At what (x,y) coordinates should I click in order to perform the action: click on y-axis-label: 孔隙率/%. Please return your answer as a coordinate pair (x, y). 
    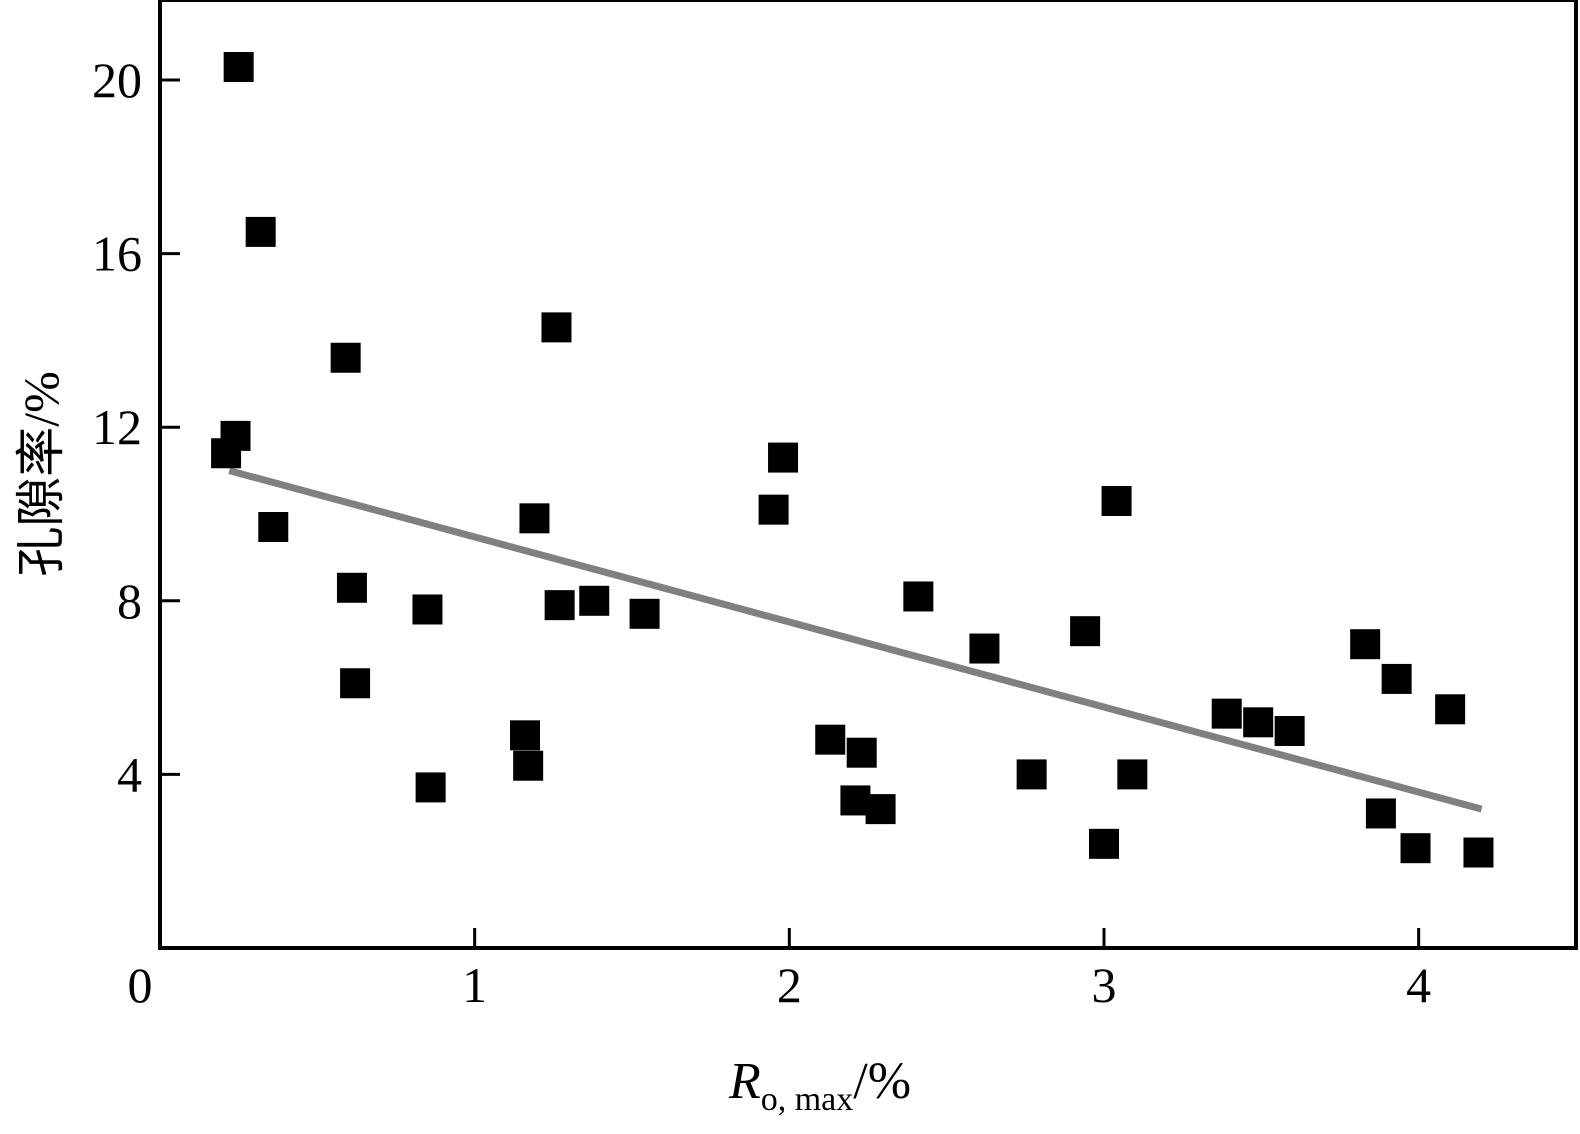
    Looking at the image, I should click on (41, 474).